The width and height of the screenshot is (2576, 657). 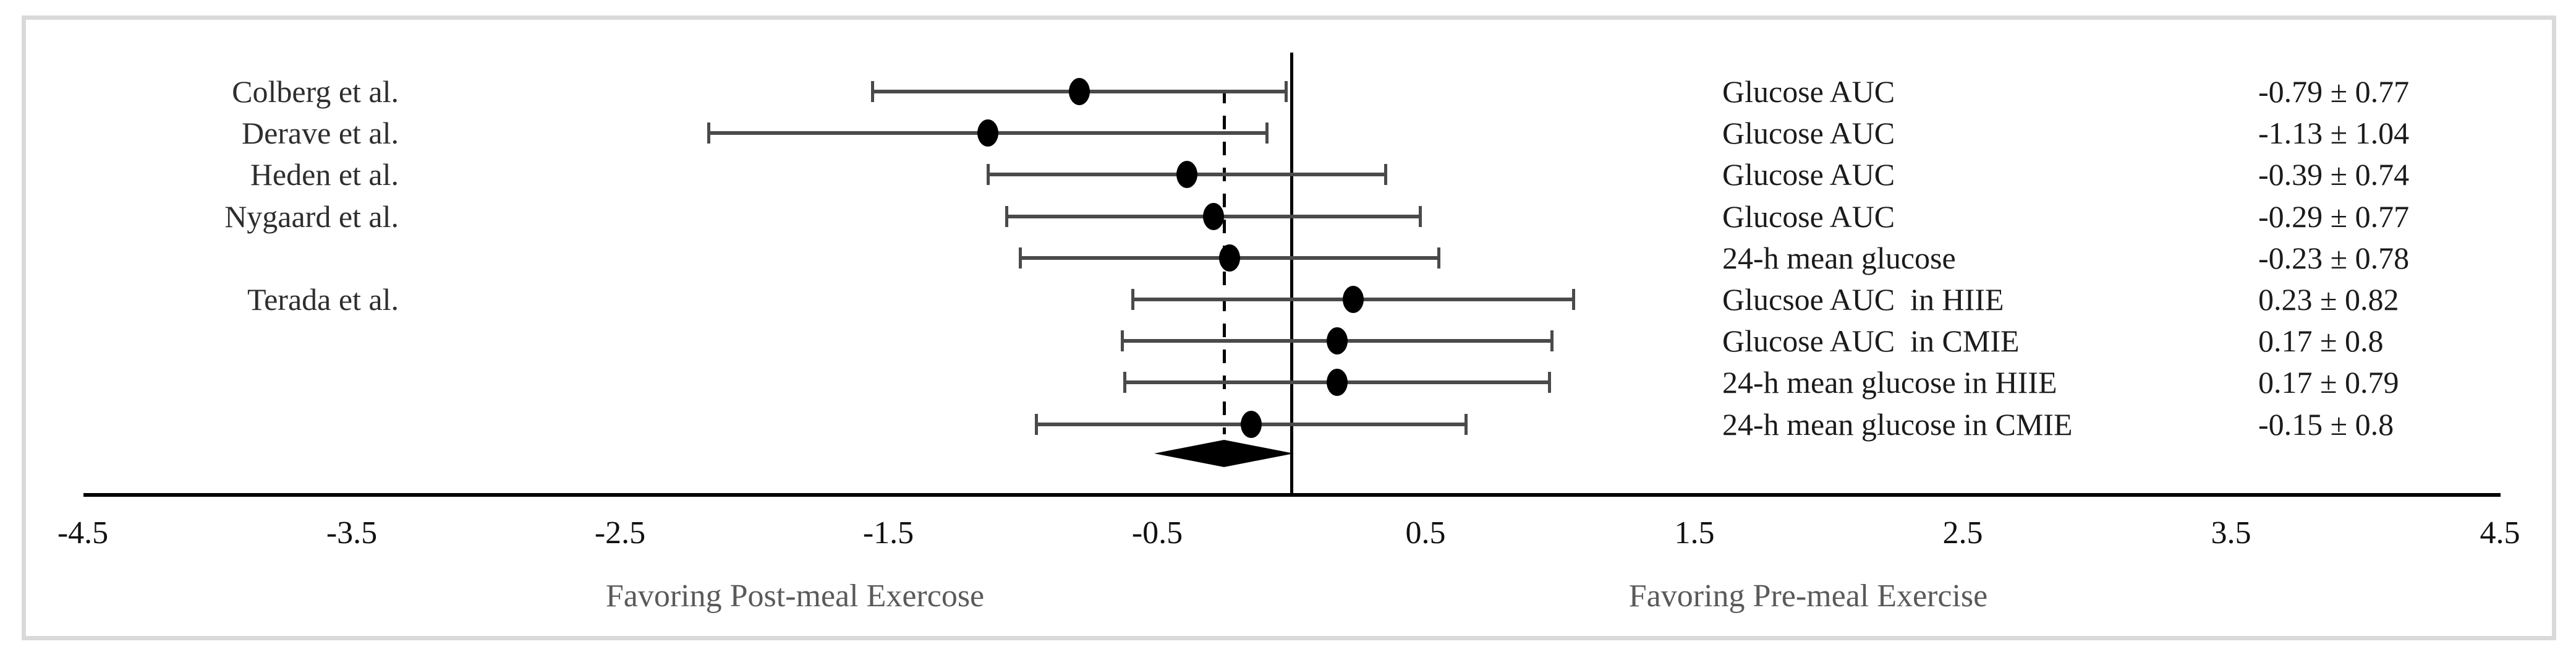 What do you see at coordinates (2231, 533) in the screenshot?
I see `x-tick-label: 3.5` at bounding box center [2231, 533].